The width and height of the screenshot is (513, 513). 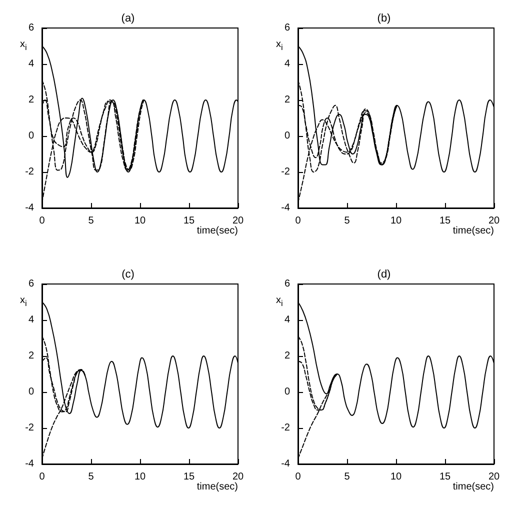 What do you see at coordinates (384, 274) in the screenshot?
I see `chart-title: (d)` at bounding box center [384, 274].